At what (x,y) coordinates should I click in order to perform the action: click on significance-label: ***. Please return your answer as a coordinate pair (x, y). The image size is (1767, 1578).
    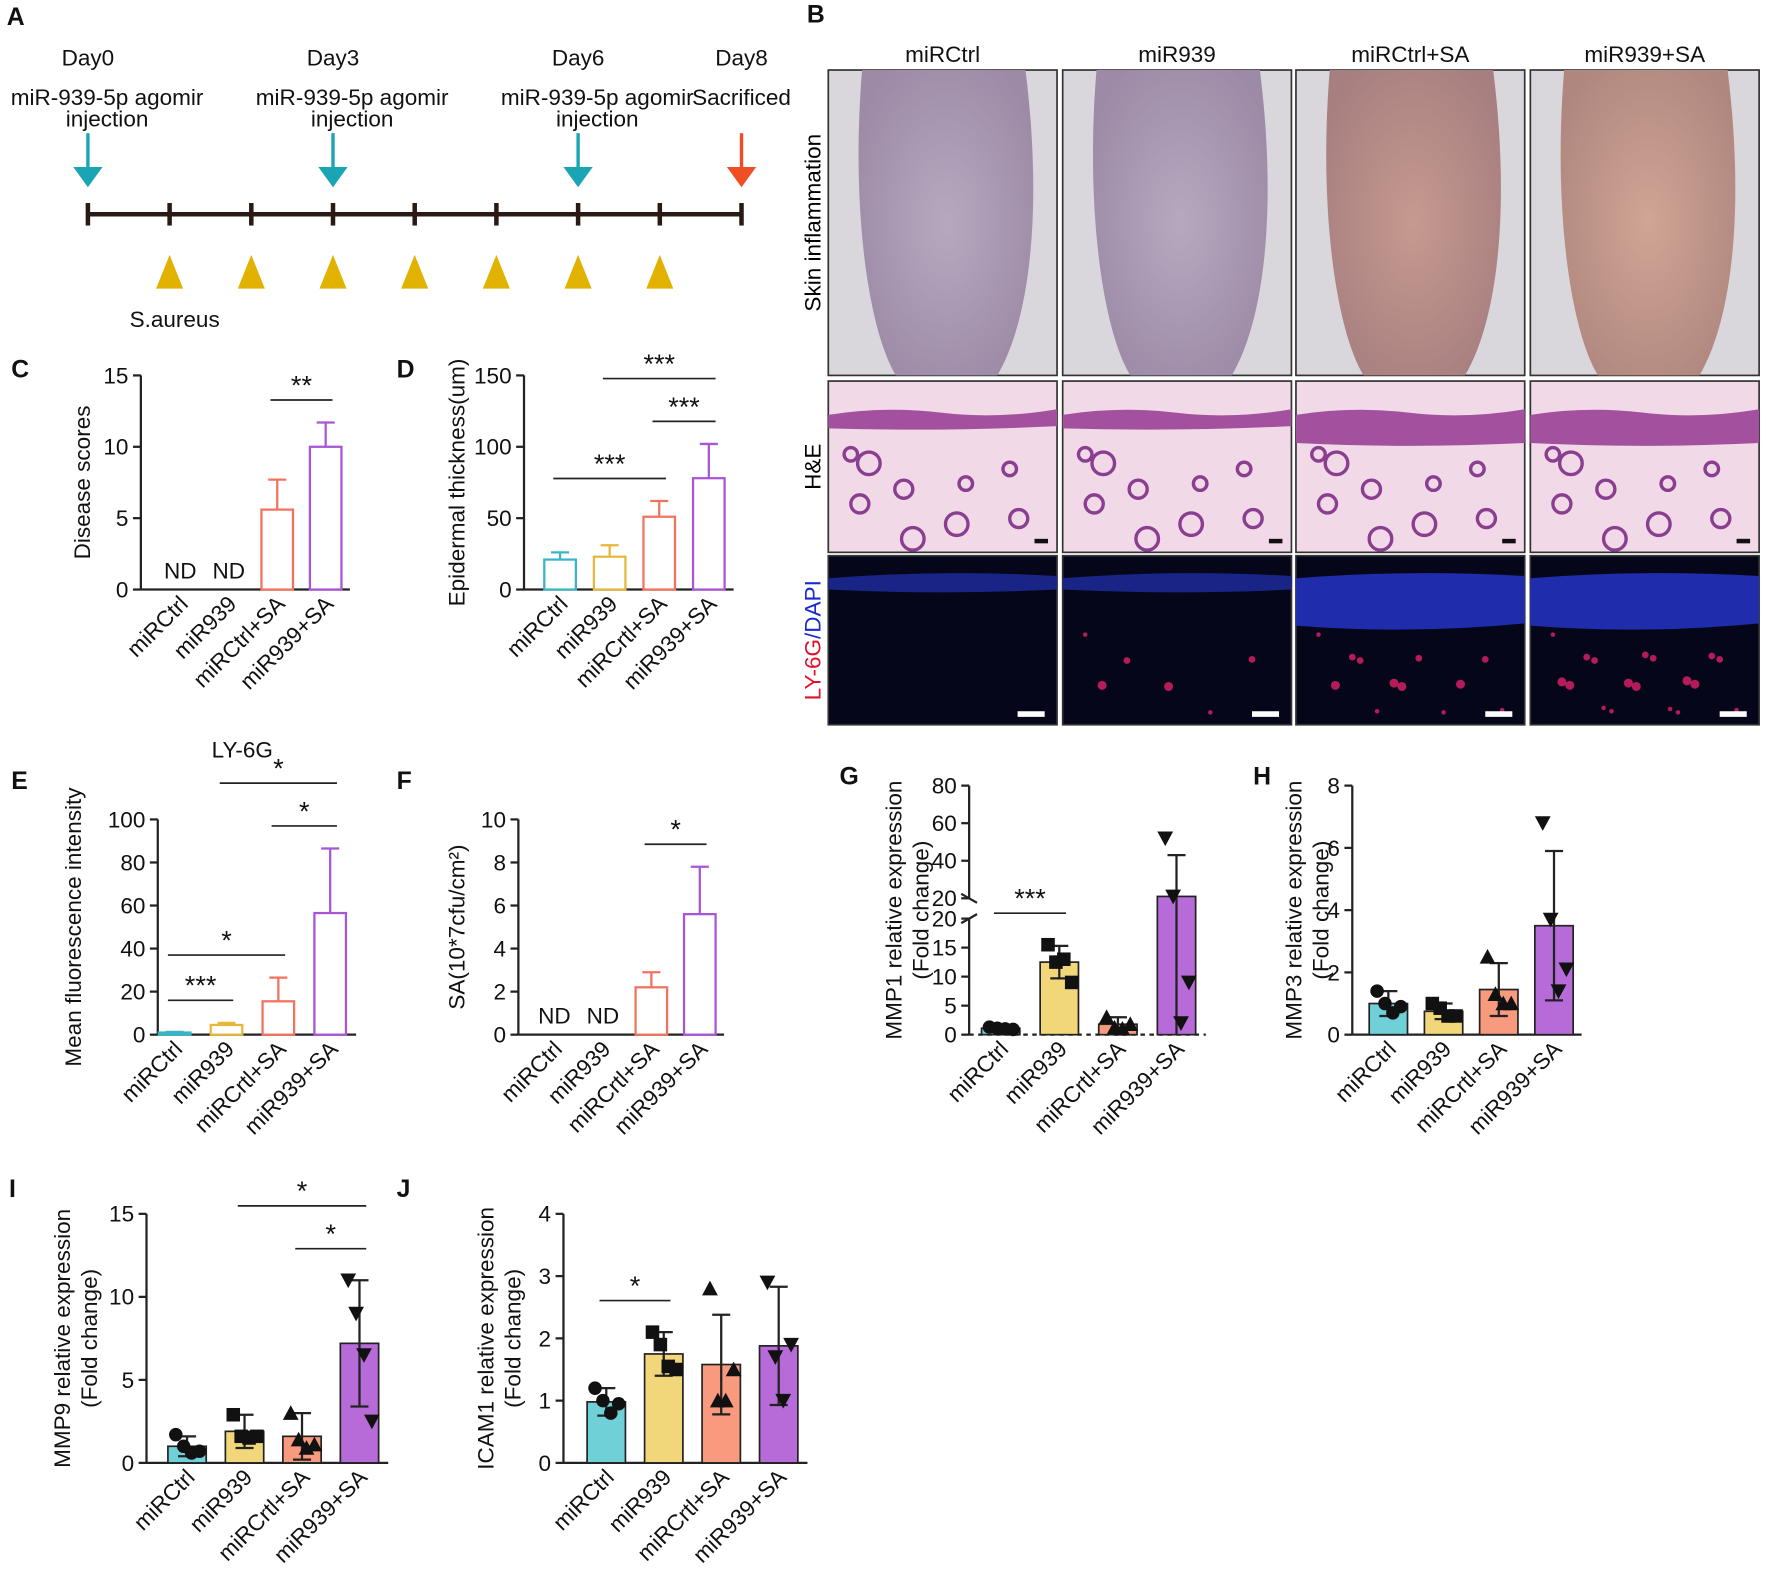
    Looking at the image, I should click on (610, 464).